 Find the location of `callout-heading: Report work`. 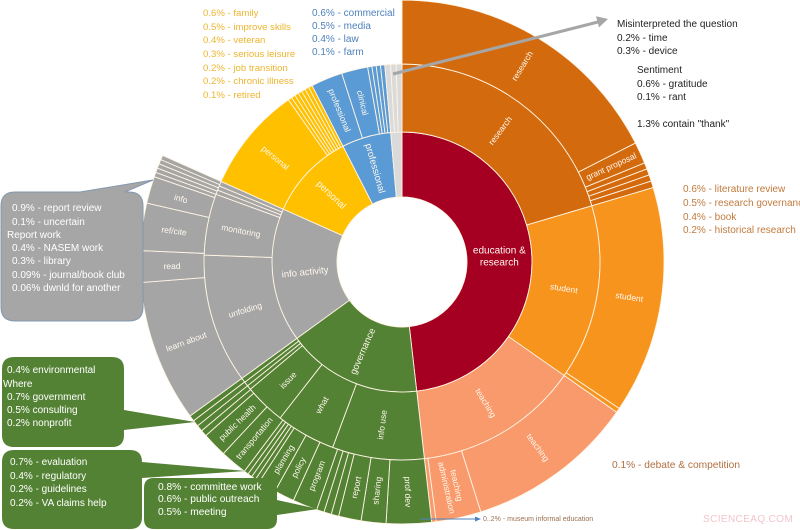

callout-heading: Report work is located at coordinates (34, 235).